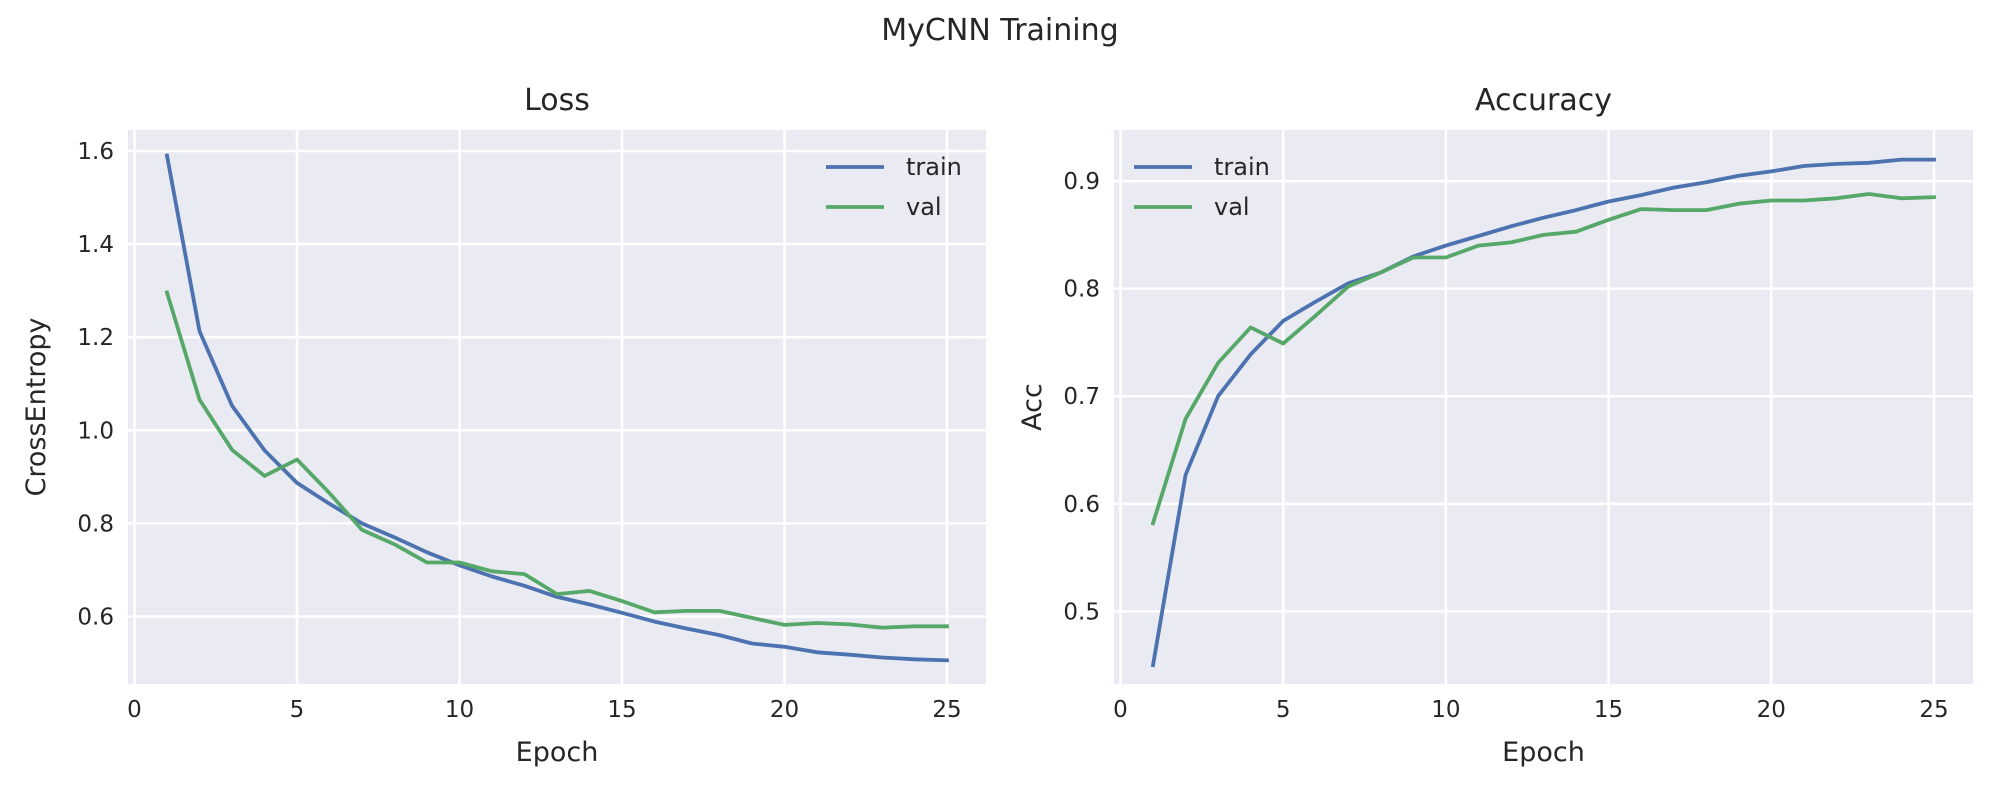  I want to click on accuracy-title: Accuracy, so click(1543, 100).